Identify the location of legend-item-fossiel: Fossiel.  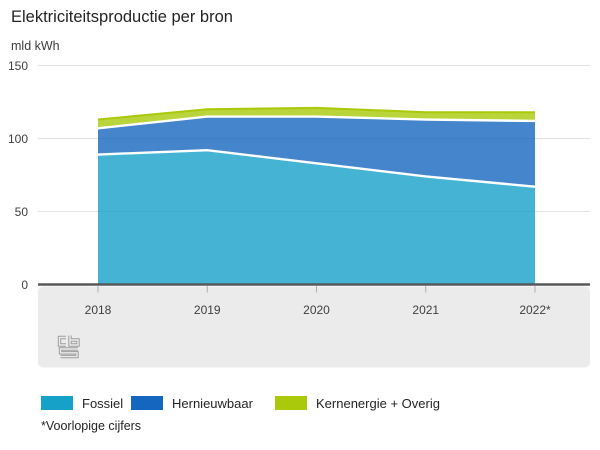
(82, 403).